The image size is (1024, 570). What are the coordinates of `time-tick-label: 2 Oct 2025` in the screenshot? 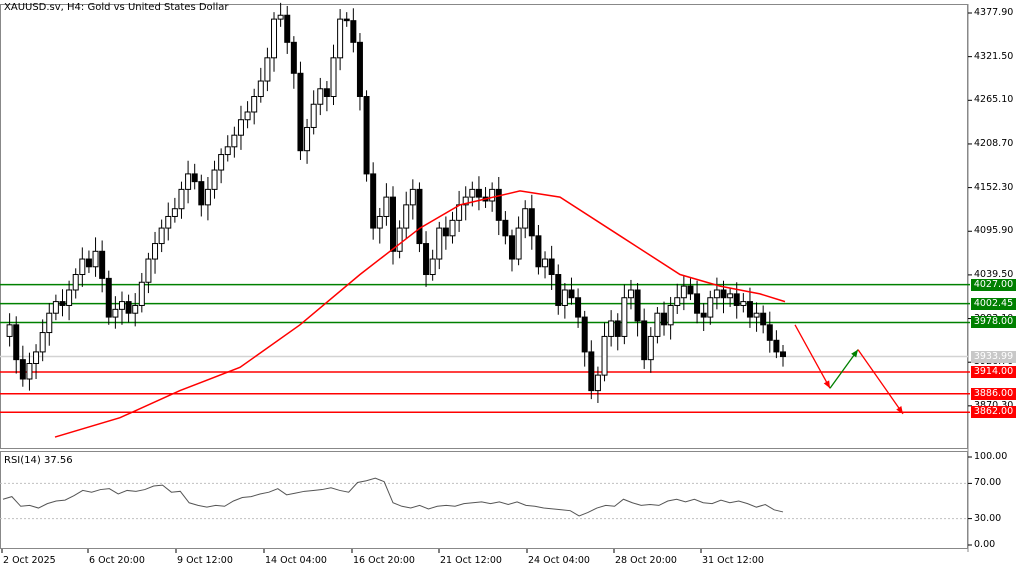 It's located at (29, 560).